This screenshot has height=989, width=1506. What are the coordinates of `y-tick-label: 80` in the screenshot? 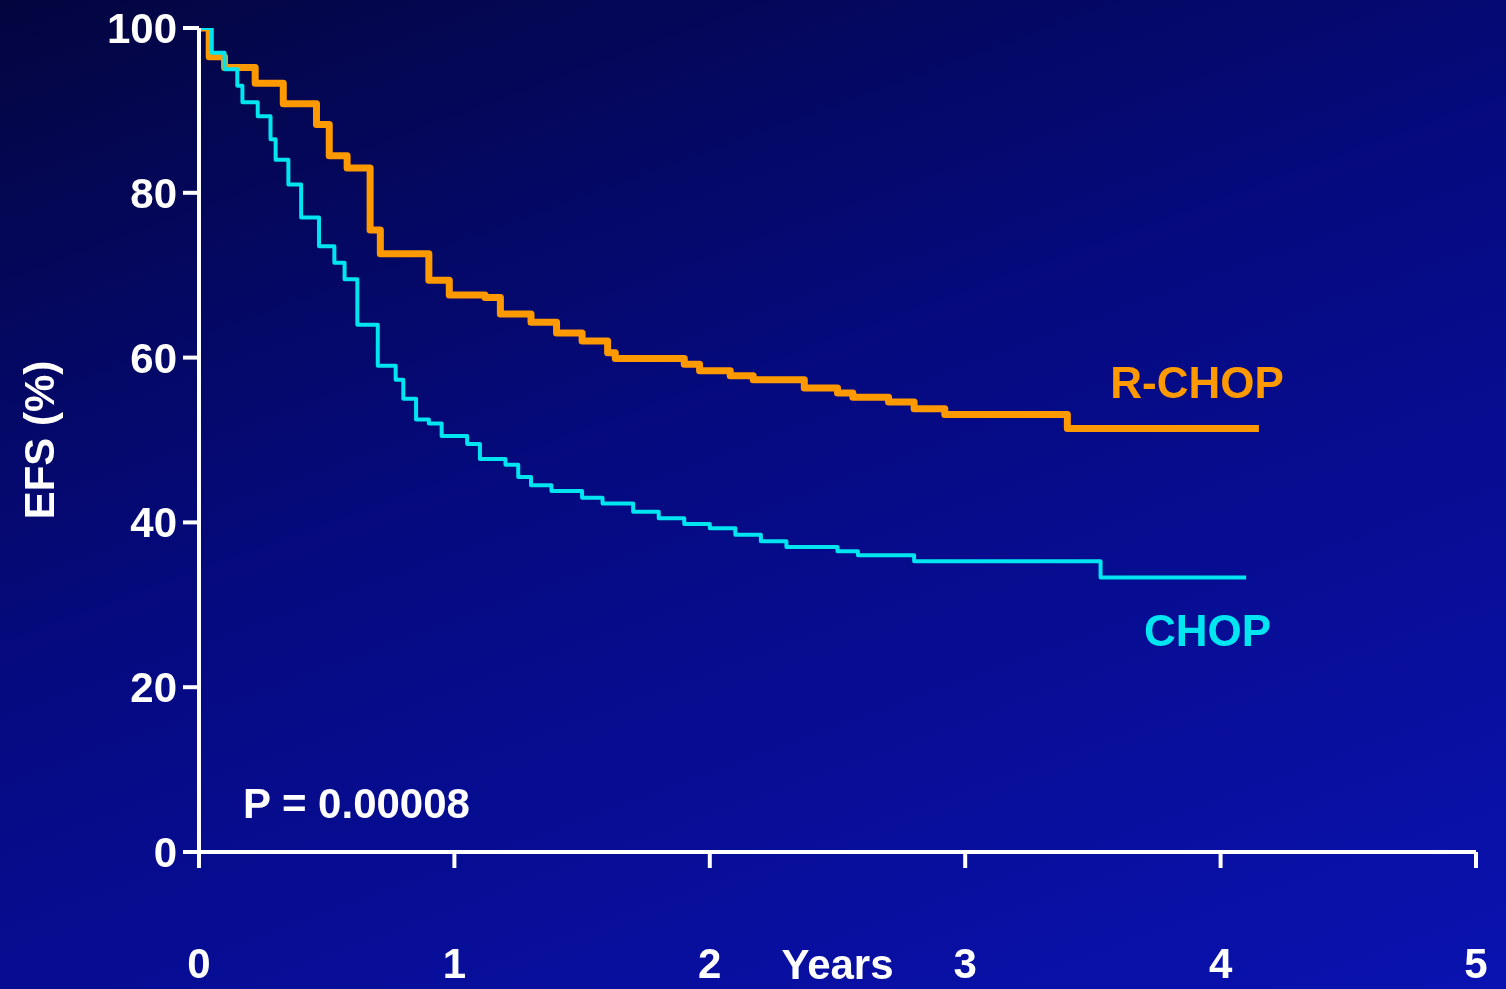 It's located at (153, 193).